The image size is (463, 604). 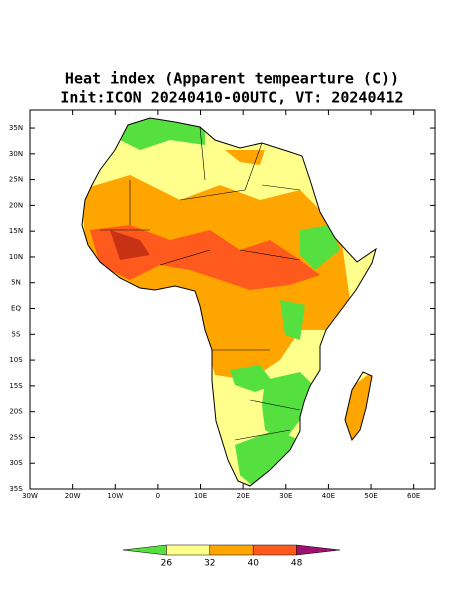 I want to click on x-tick-label: 20E, so click(x=242, y=496).